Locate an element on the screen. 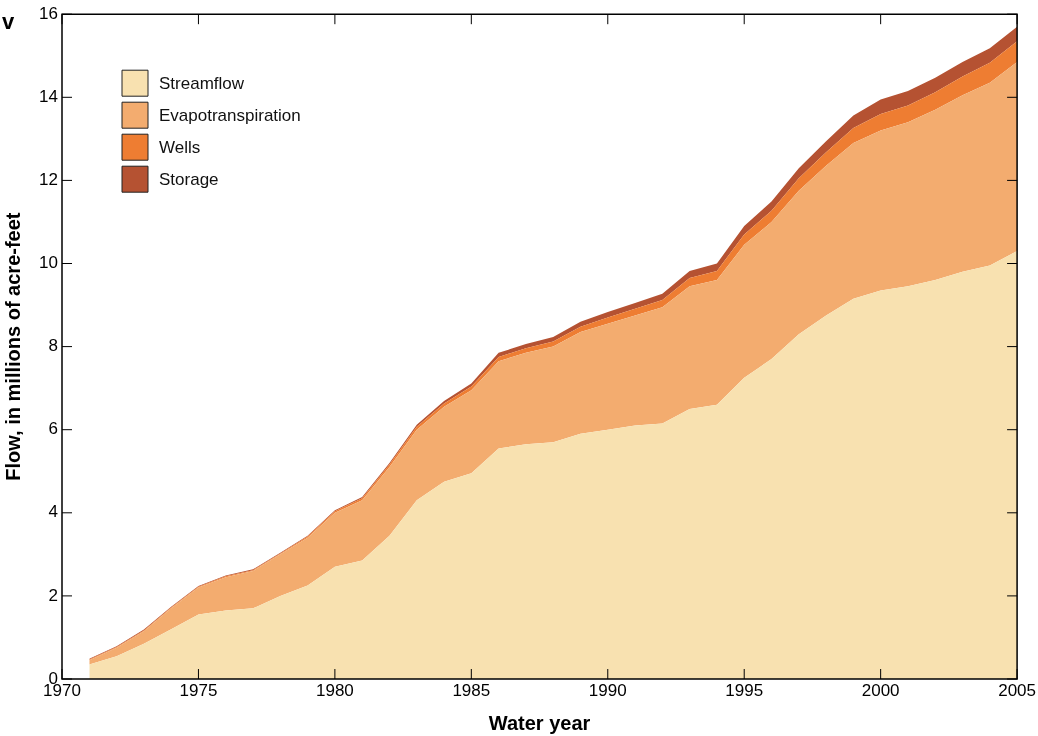  x-tick-label: 1990 is located at coordinates (607, 690).